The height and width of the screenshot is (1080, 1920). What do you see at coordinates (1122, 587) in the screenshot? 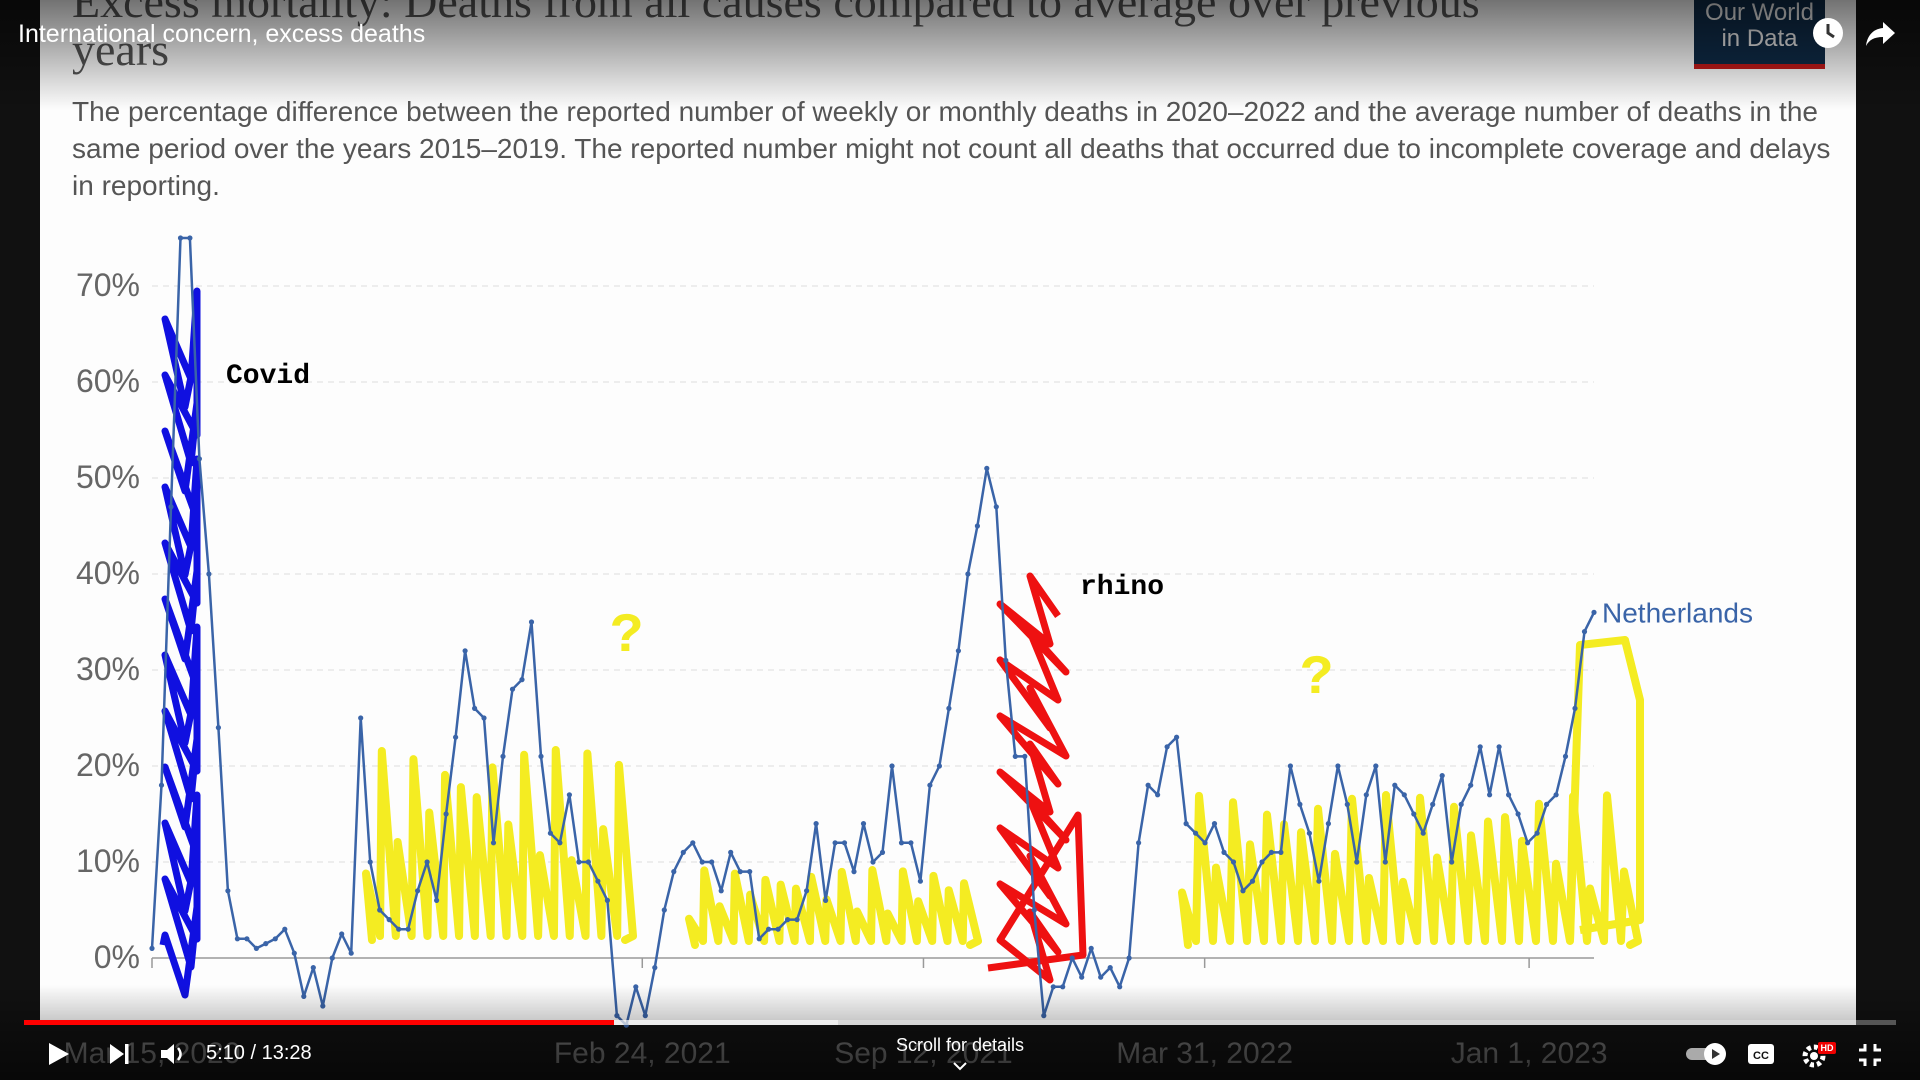
I see `rhino-annotation: rhino` at bounding box center [1122, 587].